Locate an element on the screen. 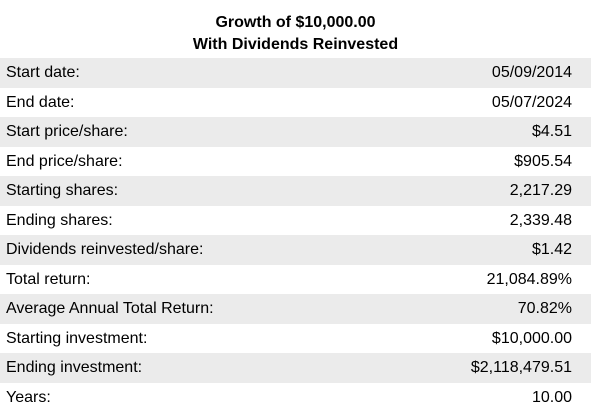 The image size is (591, 416). table-row: Start date: 05/09/2014 is located at coordinates (295, 73).